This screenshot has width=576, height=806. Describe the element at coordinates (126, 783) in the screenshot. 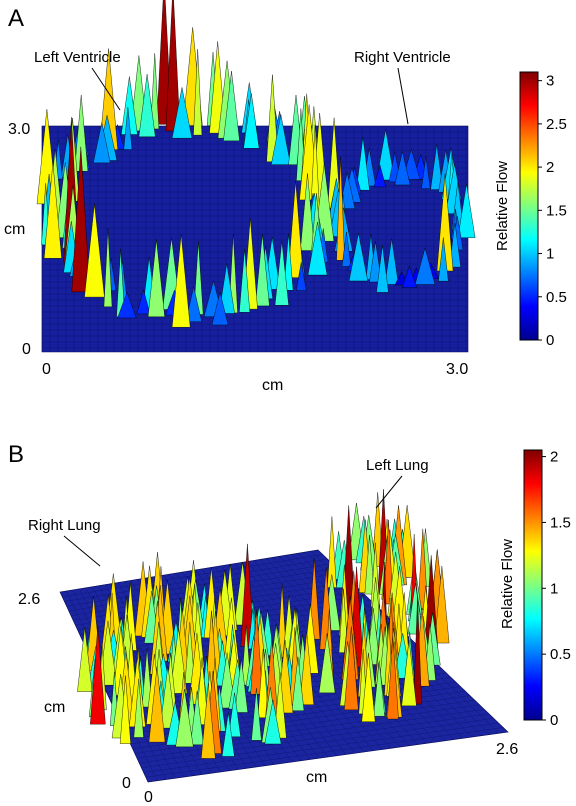

I see `panel-b-y-tick-bottom: 0` at that location.